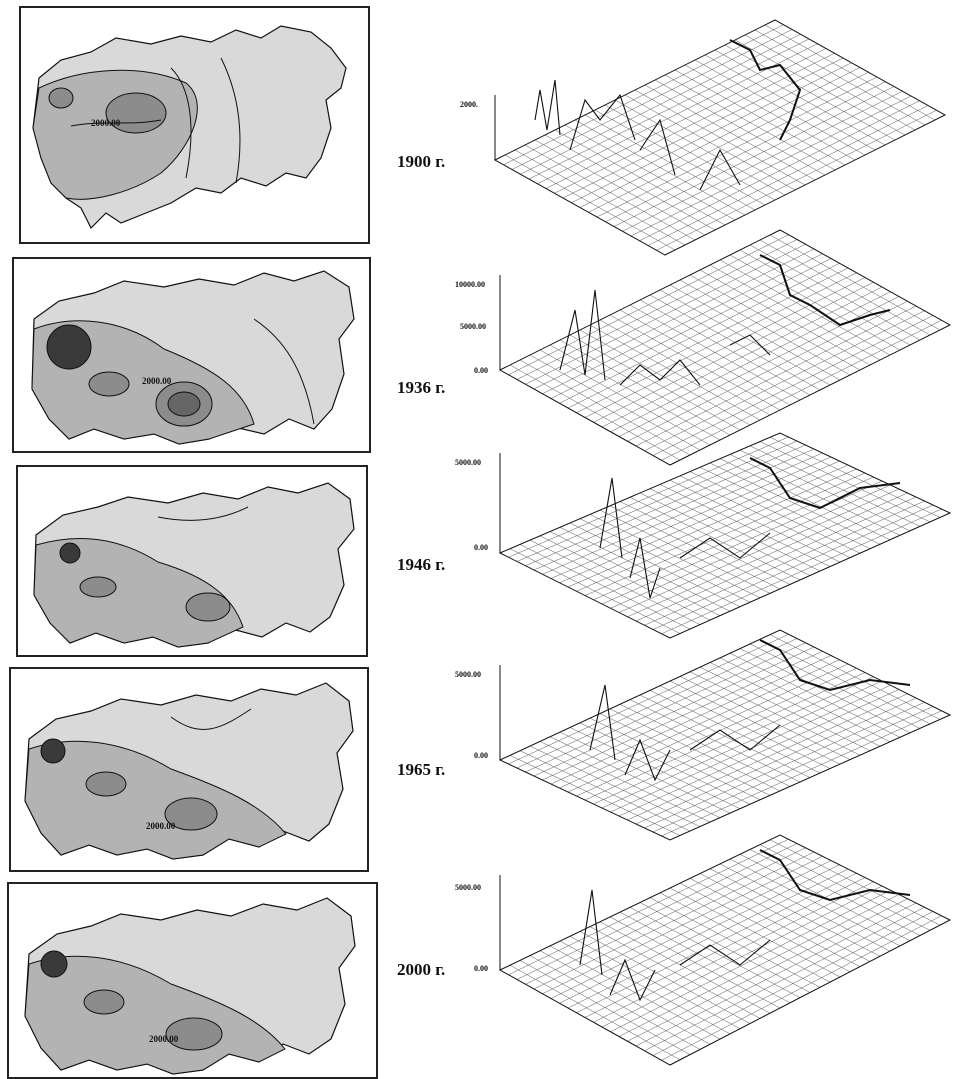 The height and width of the screenshot is (1079, 963). I want to click on surface-plot-2000: 5000.00 0.00, so click(703, 950).